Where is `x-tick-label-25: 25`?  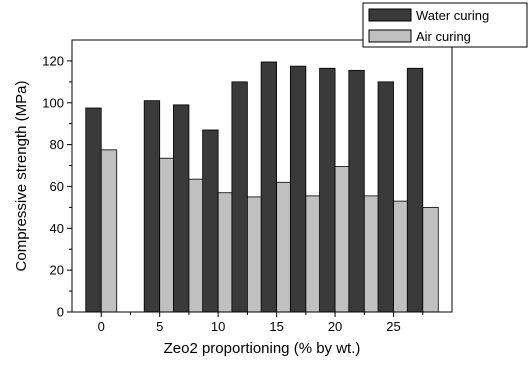 x-tick-label-25: 25 is located at coordinates (393, 326).